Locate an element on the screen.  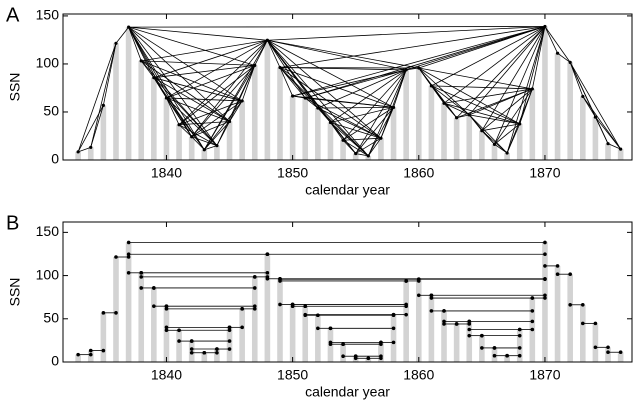
x-tick-label: 1850 is located at coordinates (292, 173).